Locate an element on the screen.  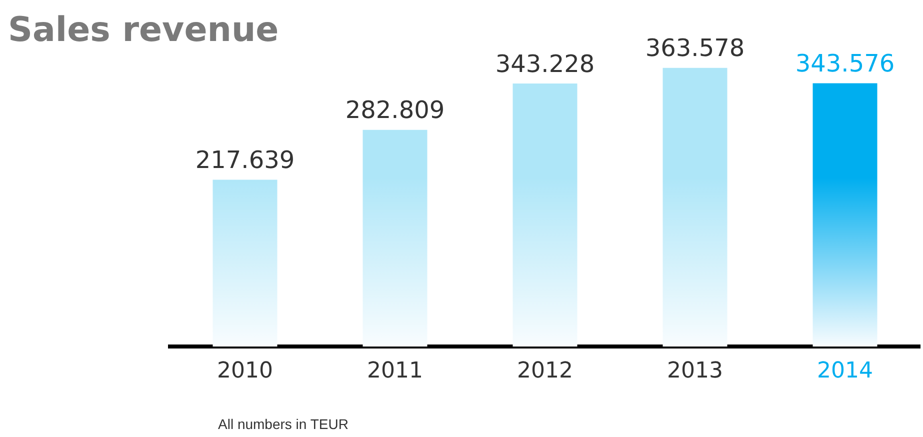
text: All numbers in TEUR is located at coordinates (283, 424).